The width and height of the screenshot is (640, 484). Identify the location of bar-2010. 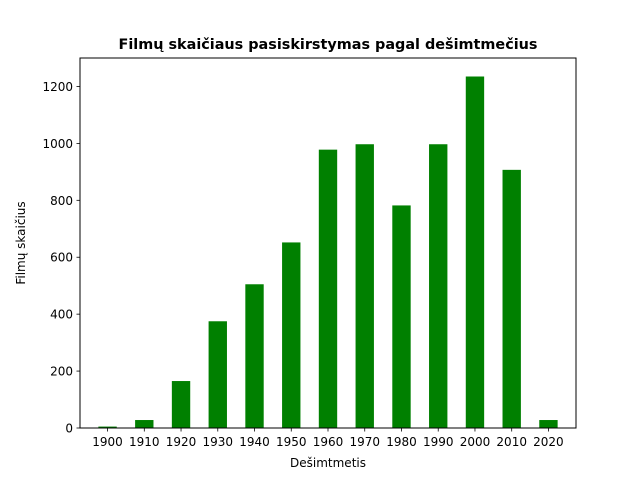
(511, 298).